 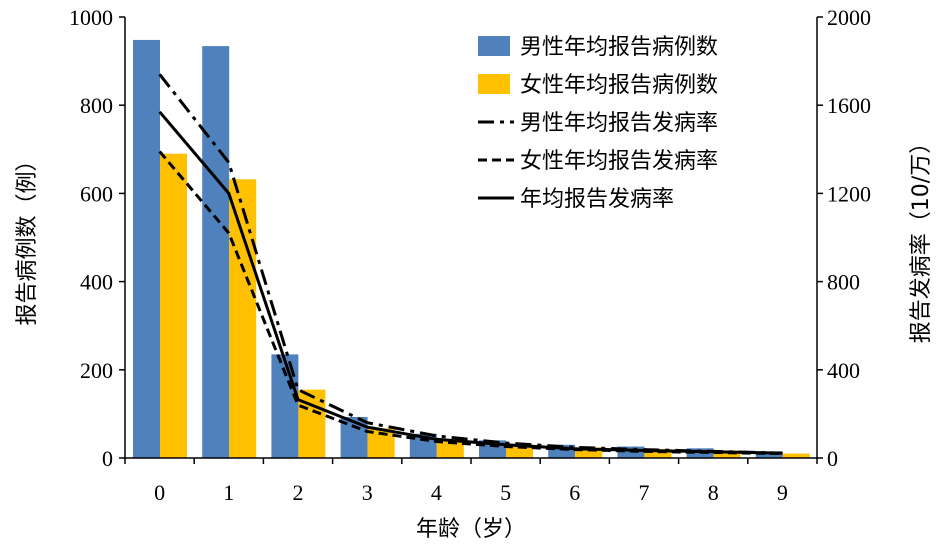 I want to click on x-axis-title: 年龄（岁）, so click(x=471, y=529).